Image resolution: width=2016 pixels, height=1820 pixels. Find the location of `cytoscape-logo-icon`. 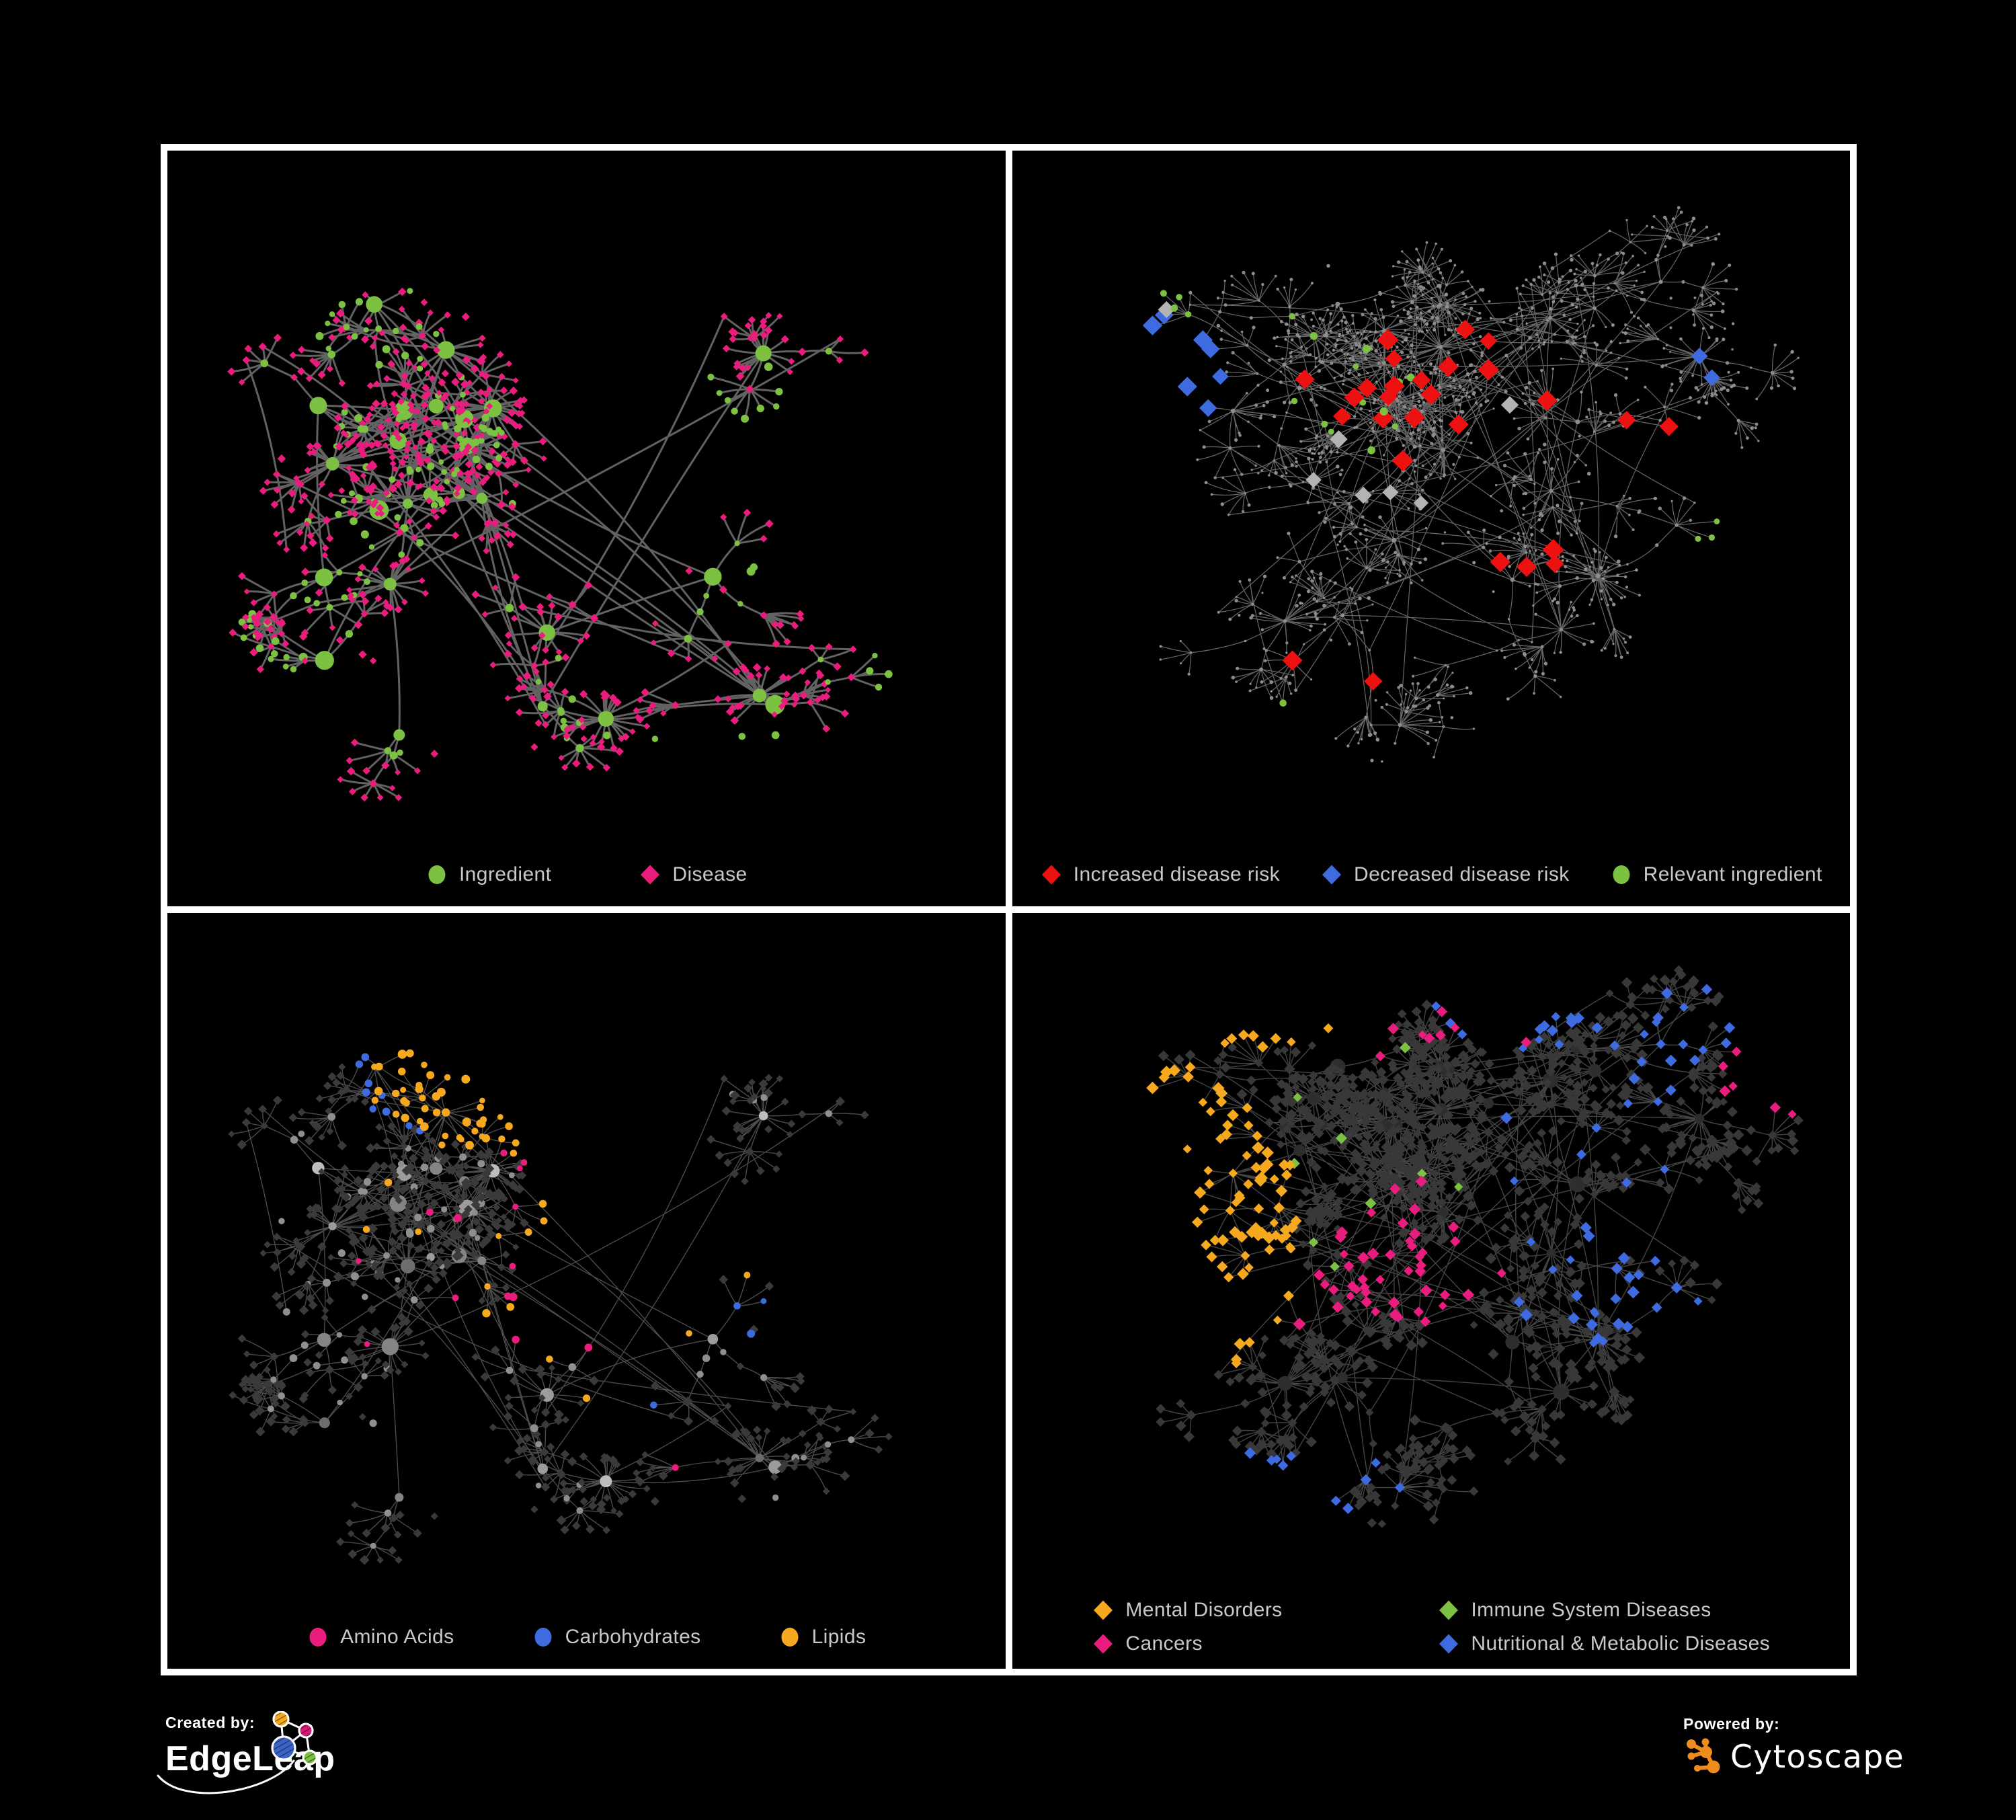

cytoscape-logo-icon is located at coordinates (1703, 1756).